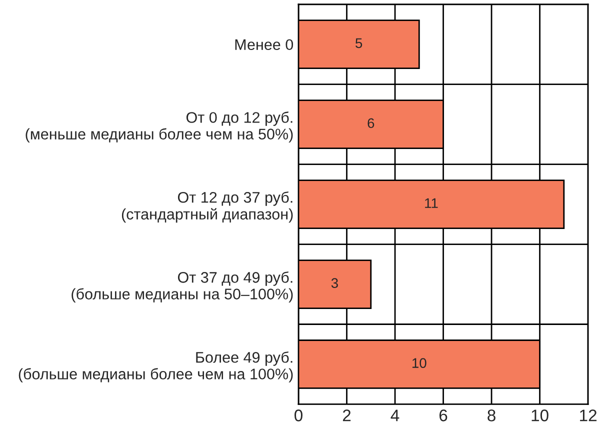 The width and height of the screenshot is (597, 437). Describe the element at coordinates (264, 44) in the screenshot. I see `y-tick-label: Менее 0` at that location.